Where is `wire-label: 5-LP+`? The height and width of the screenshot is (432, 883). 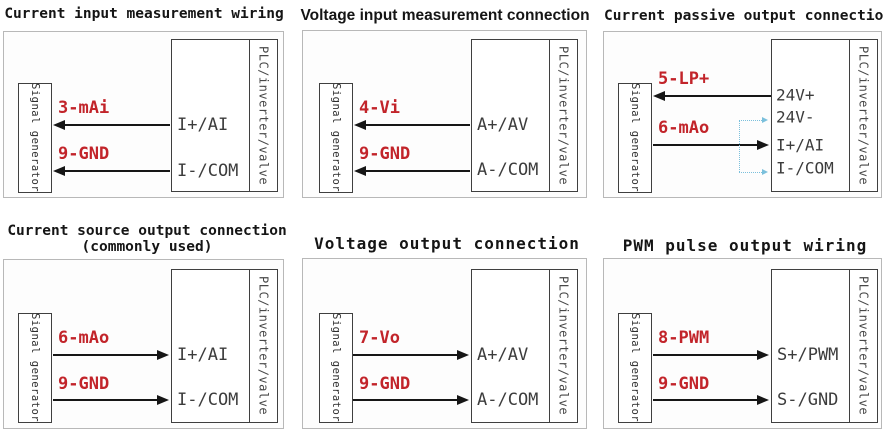 wire-label: 5-LP+ is located at coordinates (684, 79).